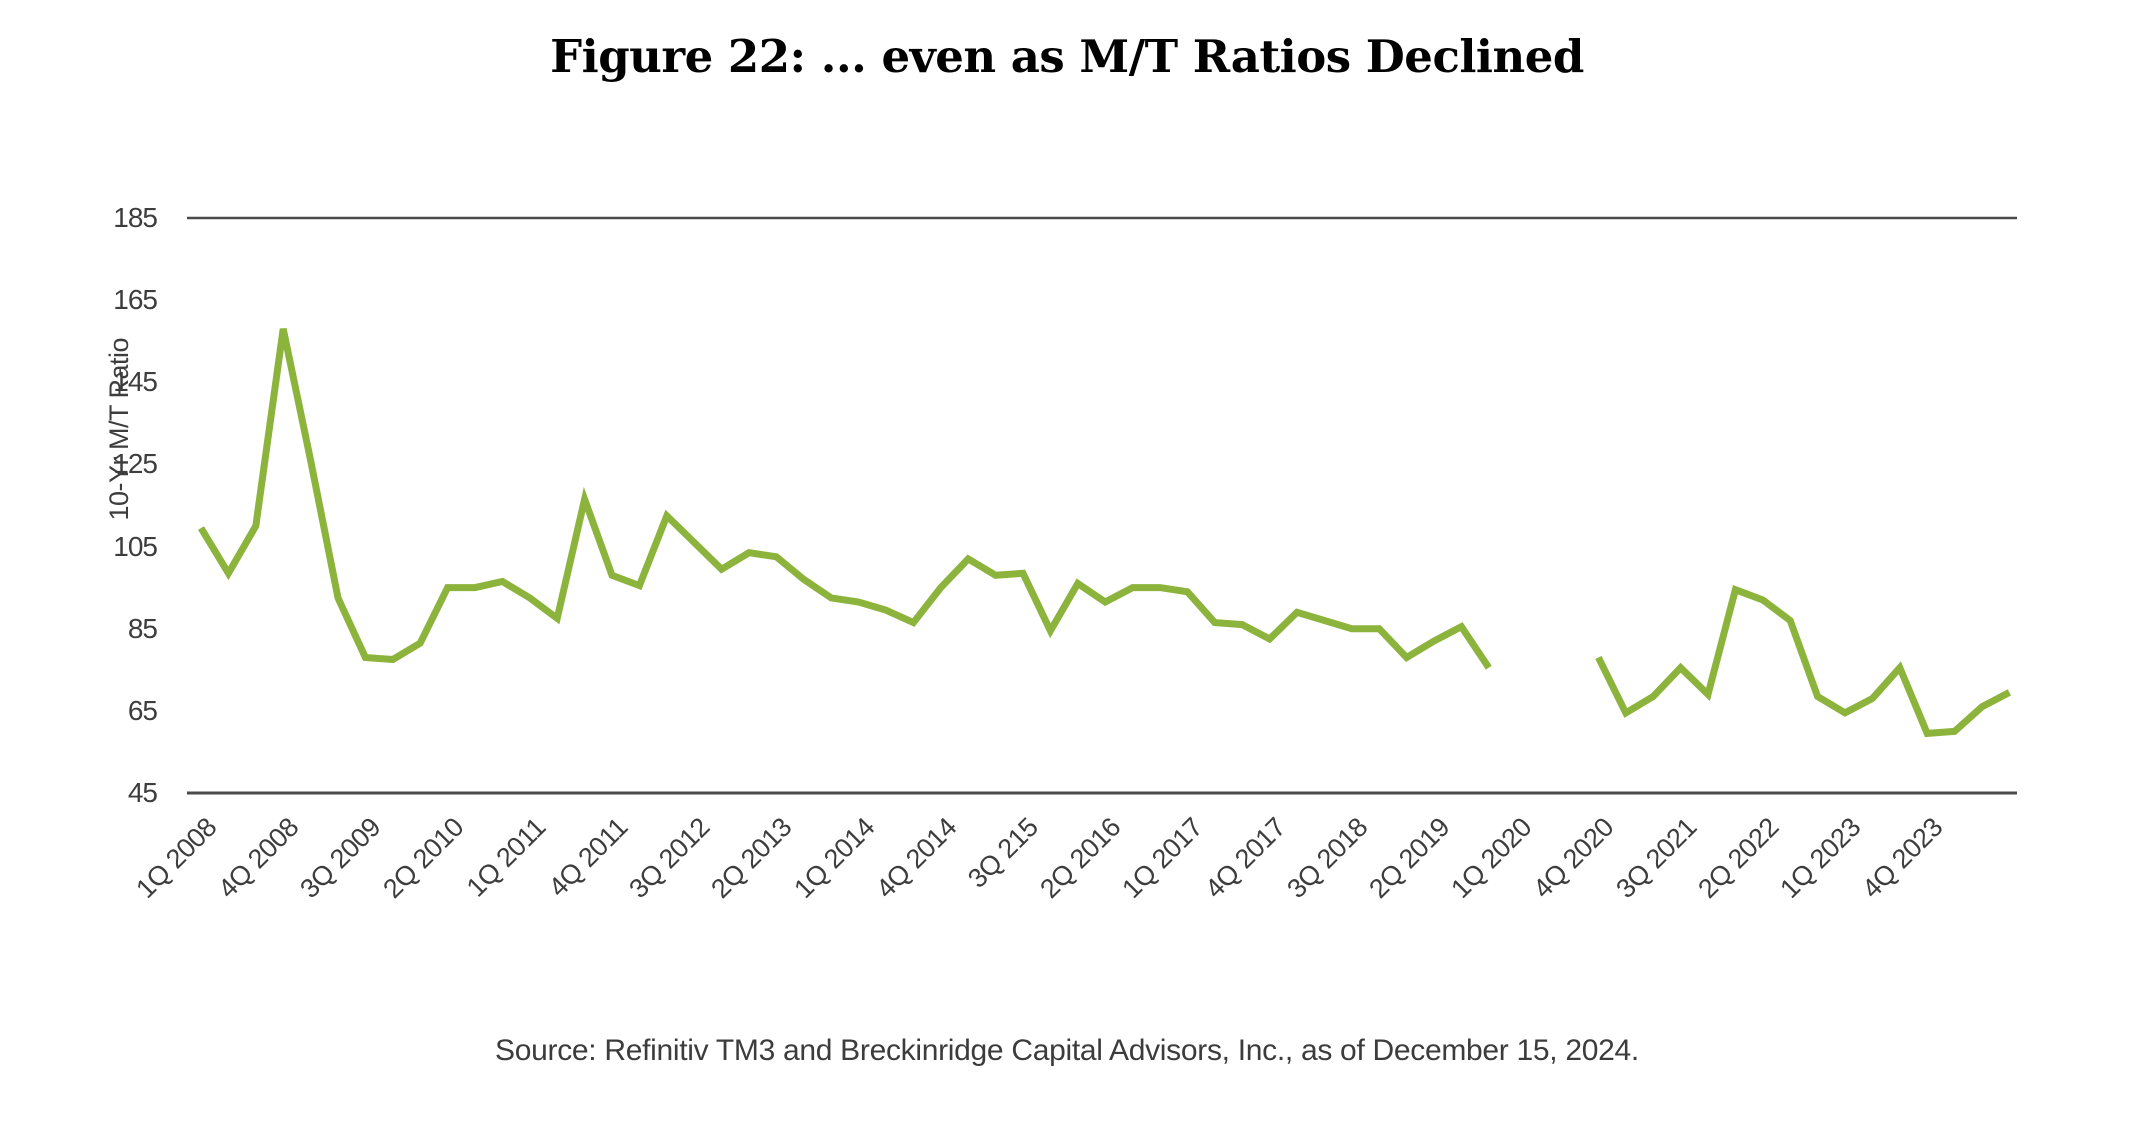 The width and height of the screenshot is (2134, 1125). Describe the element at coordinates (135, 300) in the screenshot. I see `y-tick-label: 165` at that location.